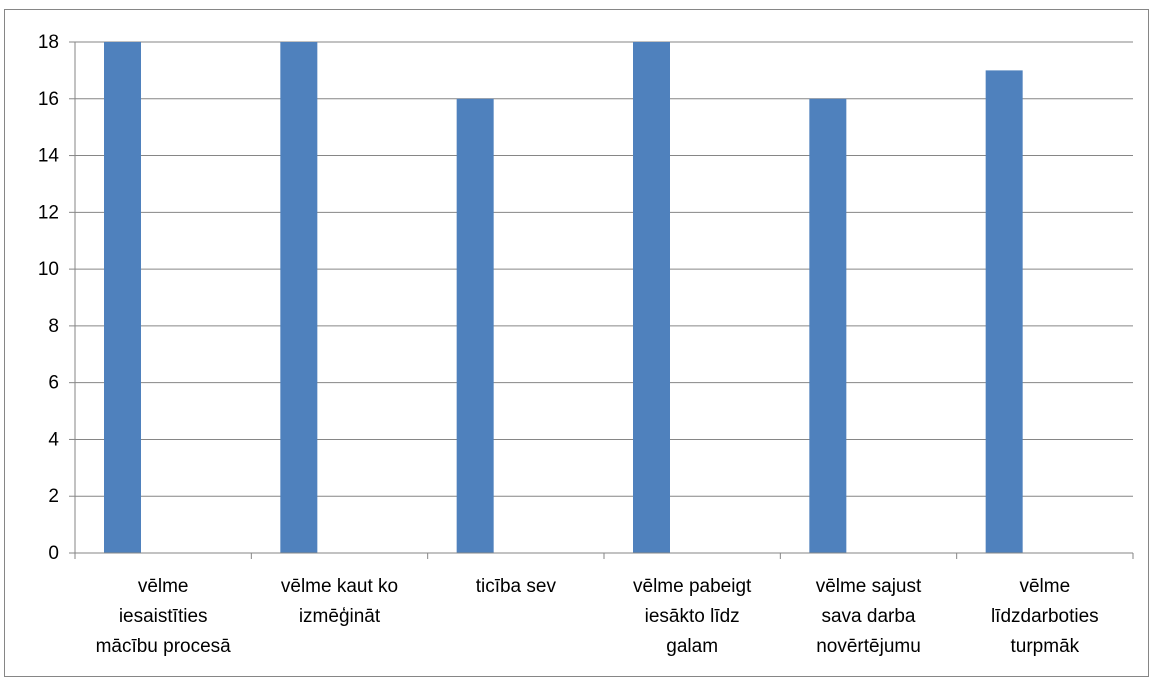 The image size is (1151, 680). Describe the element at coordinates (869, 616) in the screenshot. I see `category-label: vēlme sajust sava darba novērtējumu` at that location.